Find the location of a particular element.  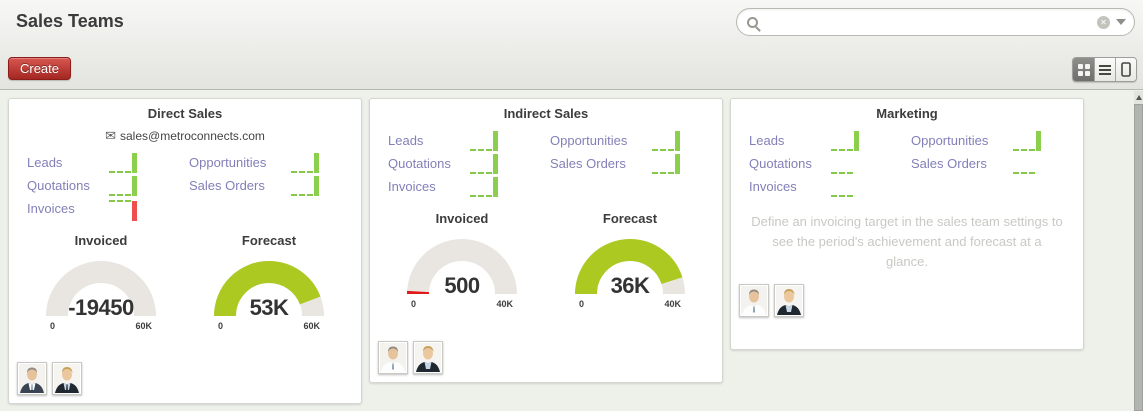

search-bar is located at coordinates (935, 22).